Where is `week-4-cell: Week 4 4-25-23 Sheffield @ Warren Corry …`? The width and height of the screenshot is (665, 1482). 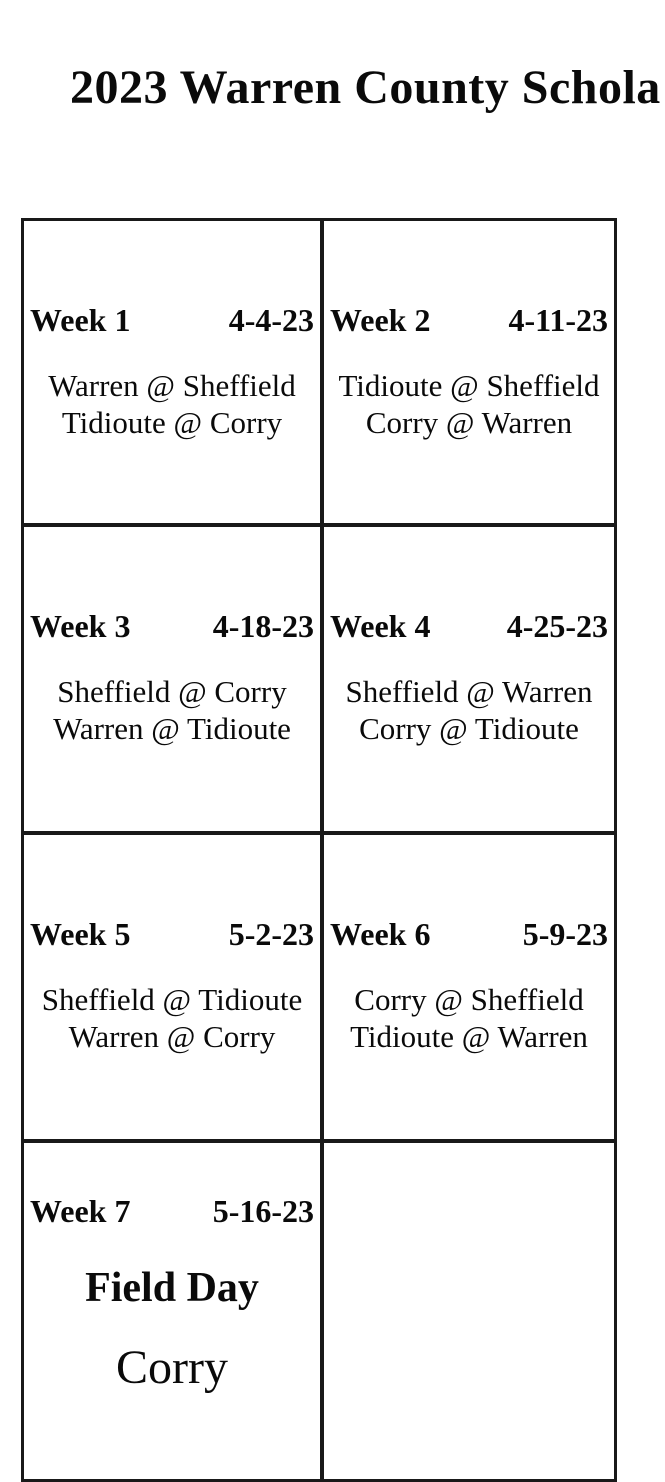
week-4-cell: Week 4 4-25-23 Sheffield @ Warren Corry … is located at coordinates (469, 681).